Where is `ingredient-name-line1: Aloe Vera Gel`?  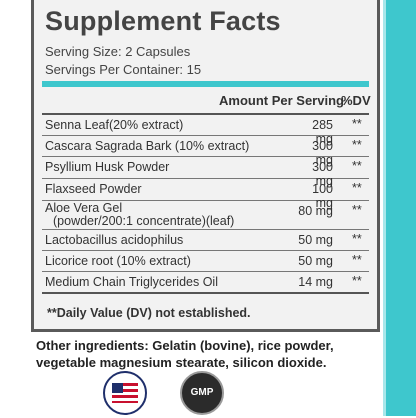
ingredient-name-line1: Aloe Vera Gel is located at coordinates (84, 208).